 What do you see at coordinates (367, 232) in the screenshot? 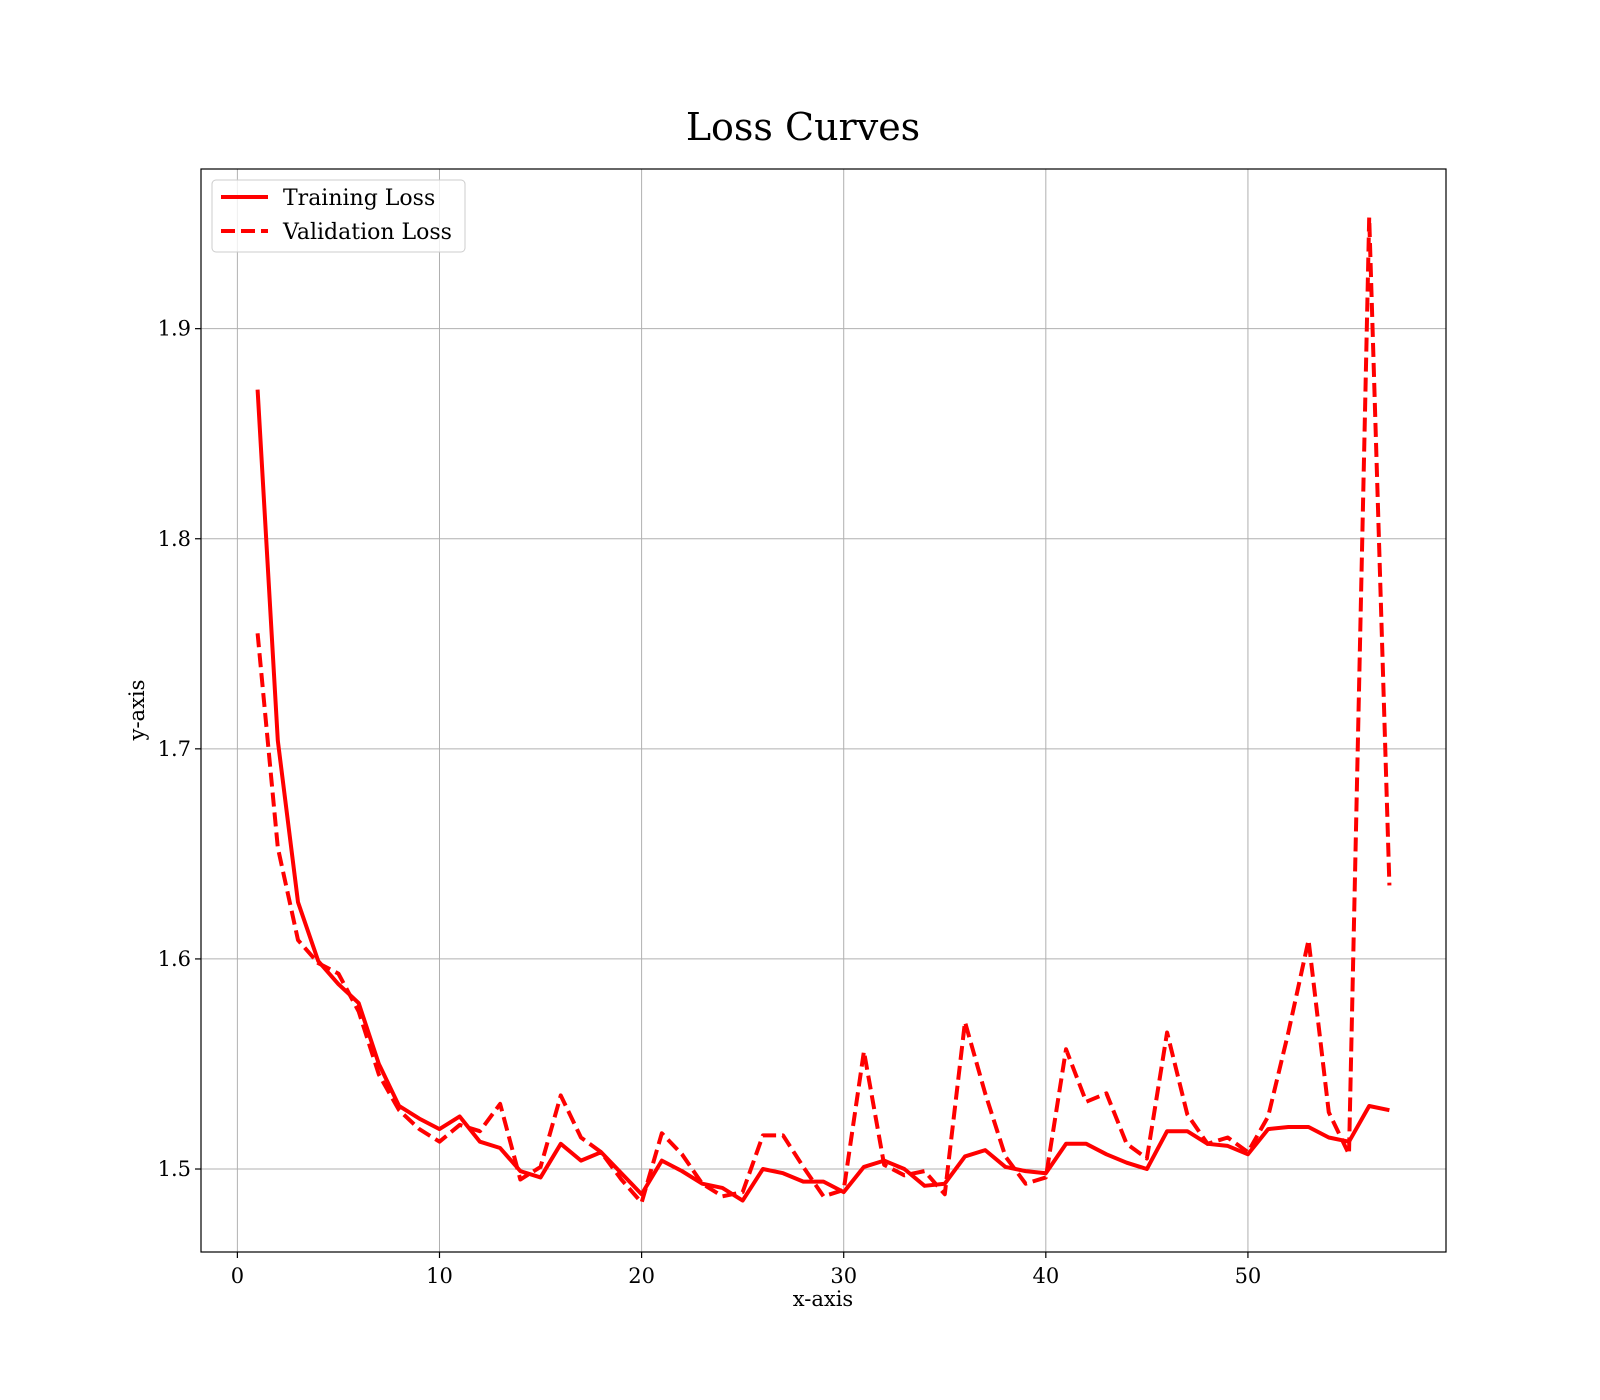
I see `legend-label-validation-loss: Validation Loss` at bounding box center [367, 232].